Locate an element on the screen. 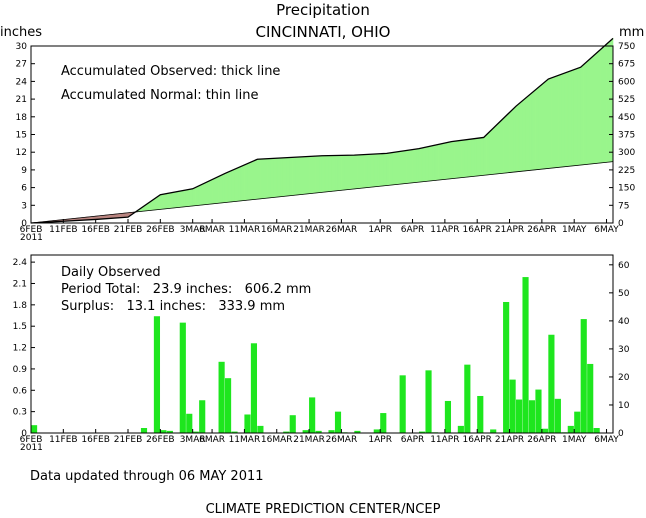 The height and width of the screenshot is (518, 646). accumulated-normal-line is located at coordinates (322, 192).